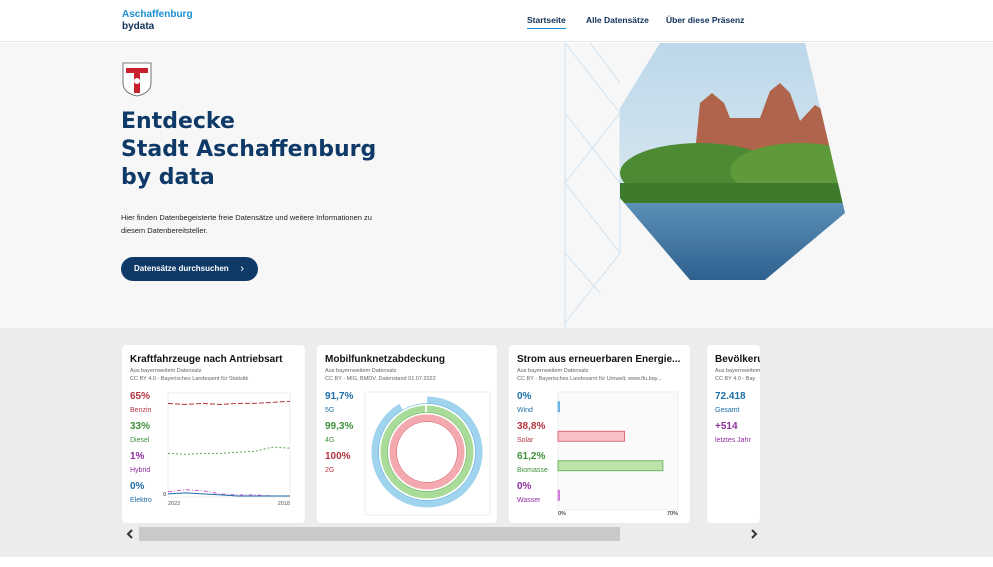 The image size is (993, 567). I want to click on scroll-left, so click(129, 534).